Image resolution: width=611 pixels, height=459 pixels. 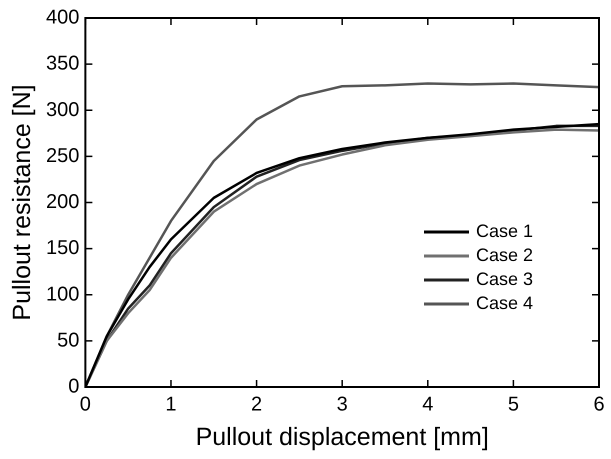 What do you see at coordinates (63, 17) in the screenshot?
I see `y-tick-label: 400` at bounding box center [63, 17].